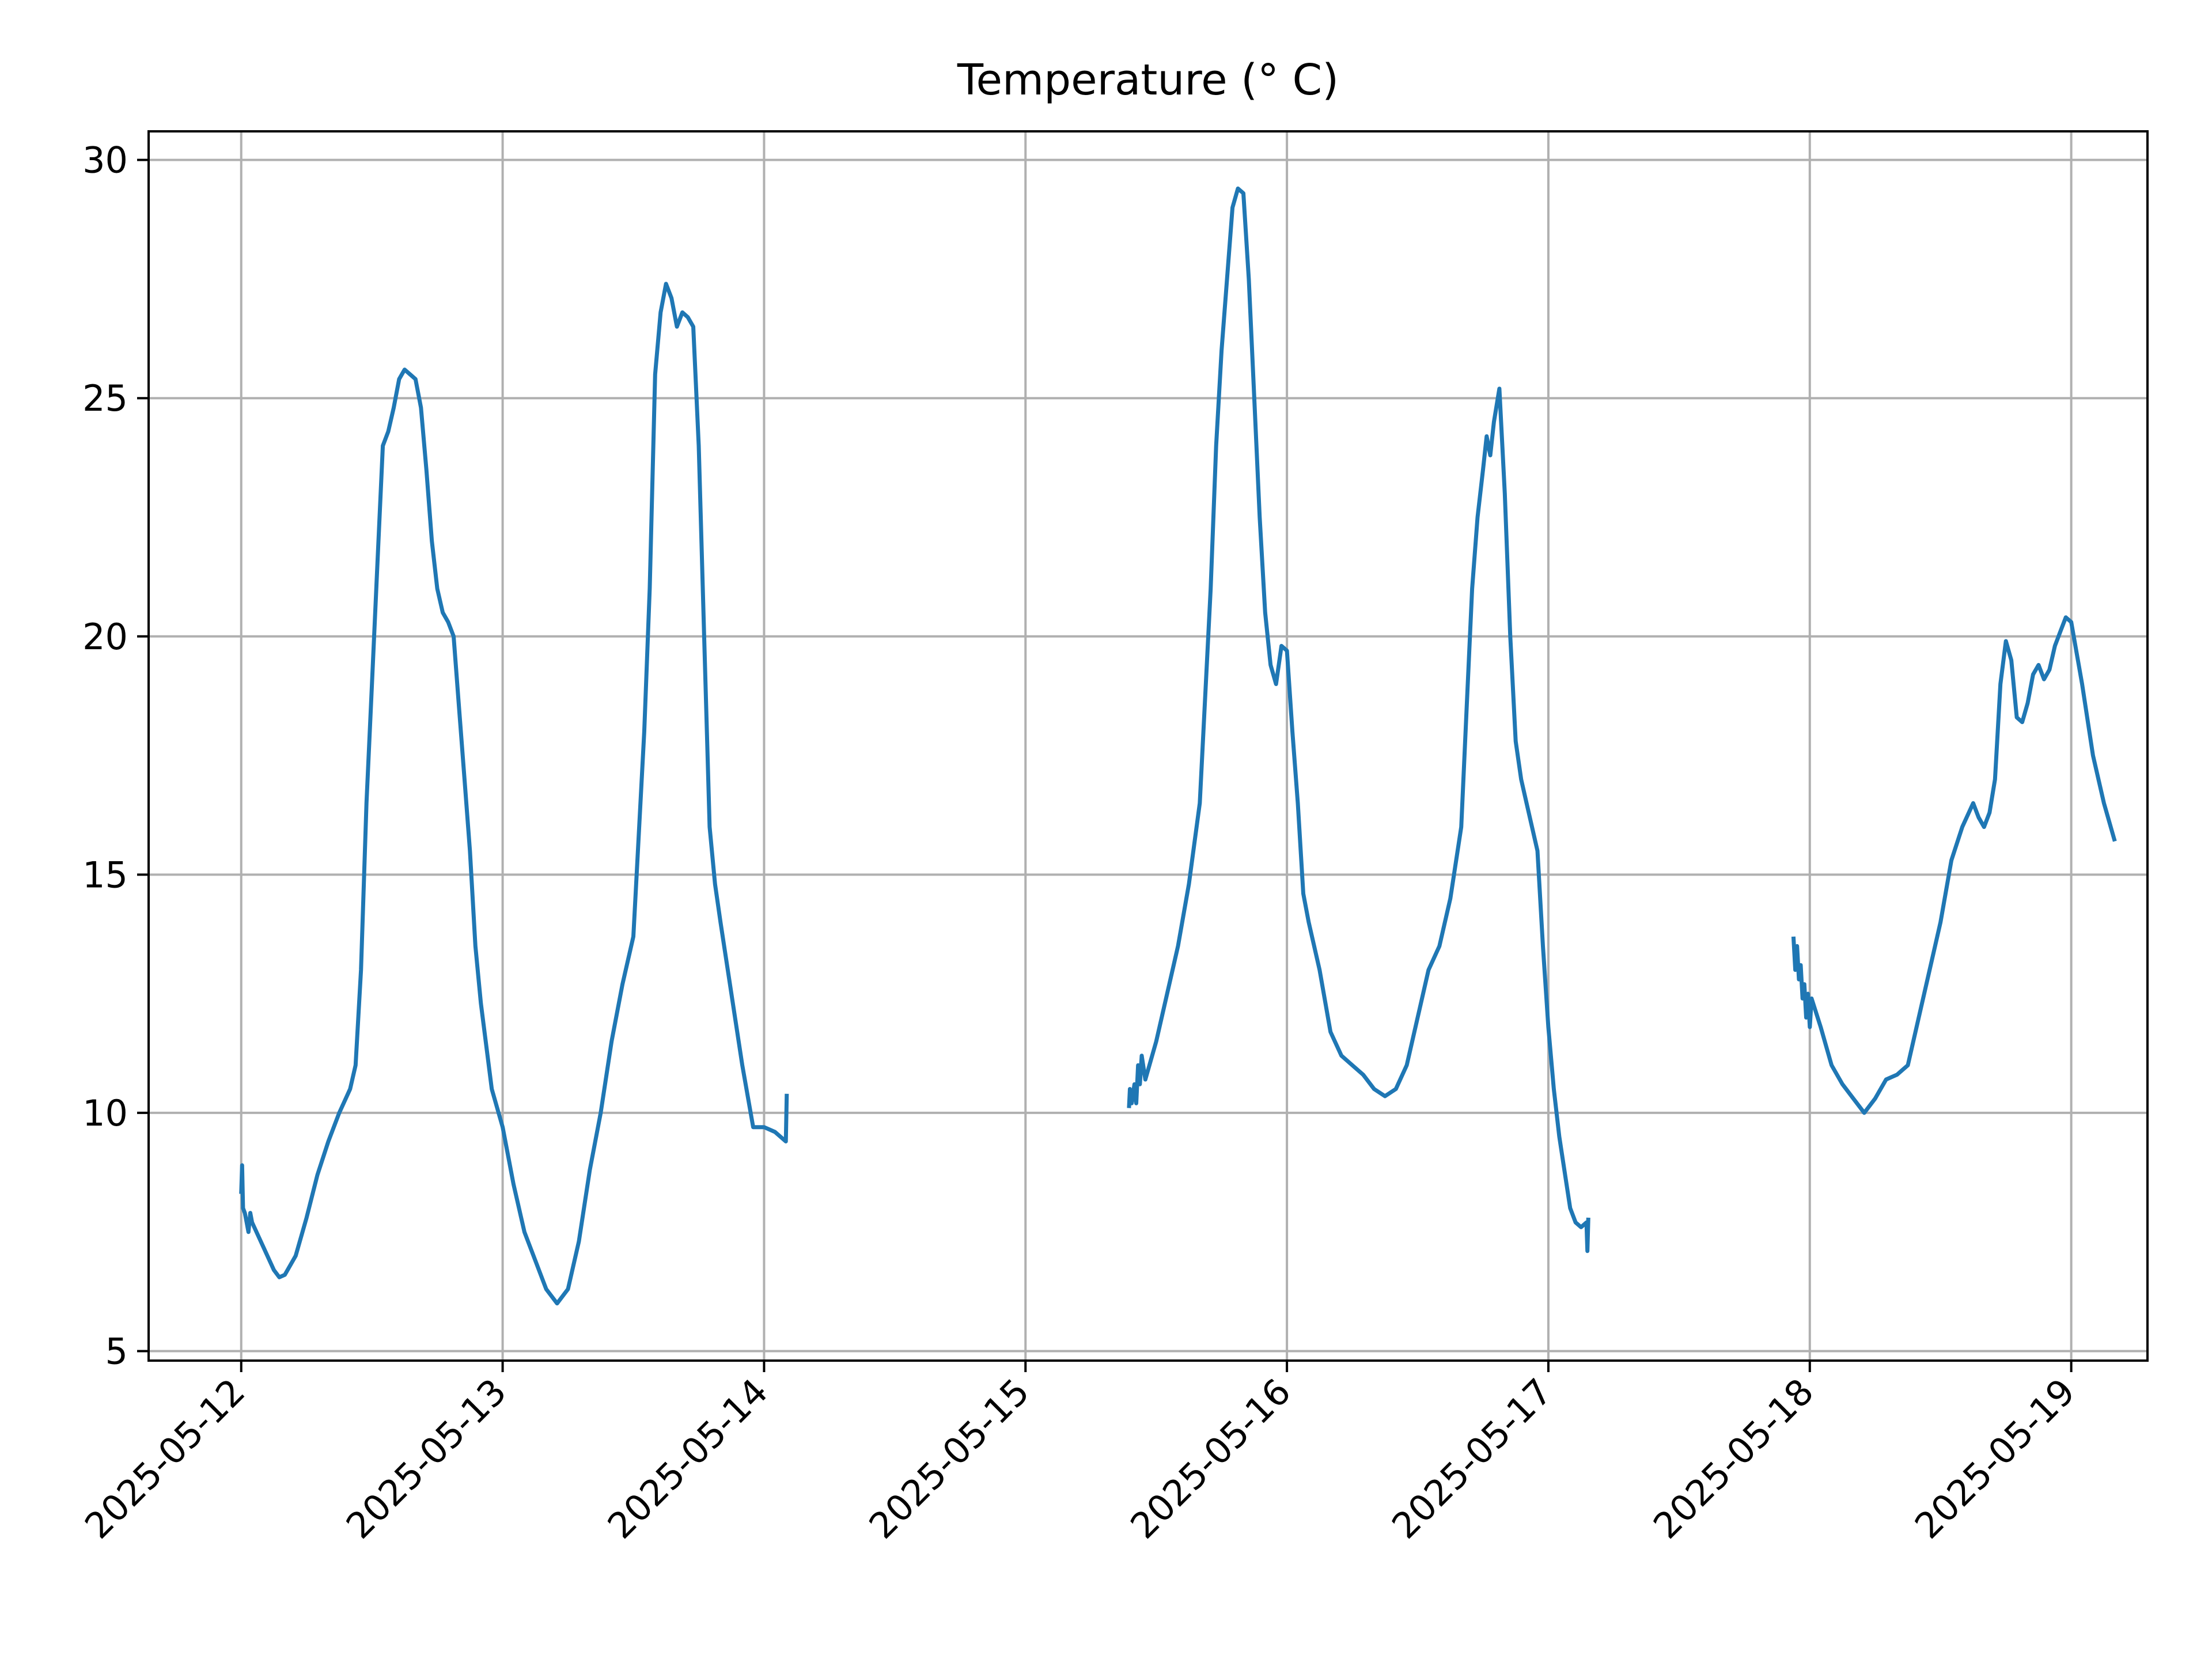  Describe the element at coordinates (105, 1113) in the screenshot. I see `y-tick-label: 10` at that location.